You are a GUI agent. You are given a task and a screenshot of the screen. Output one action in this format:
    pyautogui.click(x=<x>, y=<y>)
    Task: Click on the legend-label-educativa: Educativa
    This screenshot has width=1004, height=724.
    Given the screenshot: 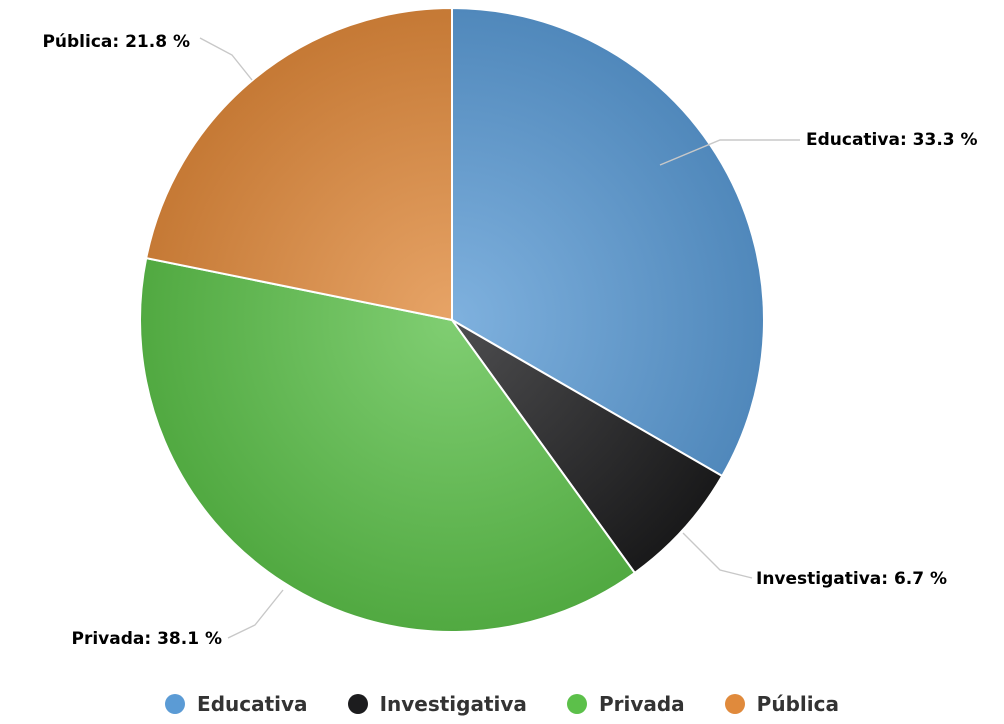 What is the action you would take?
    pyautogui.click(x=252, y=704)
    